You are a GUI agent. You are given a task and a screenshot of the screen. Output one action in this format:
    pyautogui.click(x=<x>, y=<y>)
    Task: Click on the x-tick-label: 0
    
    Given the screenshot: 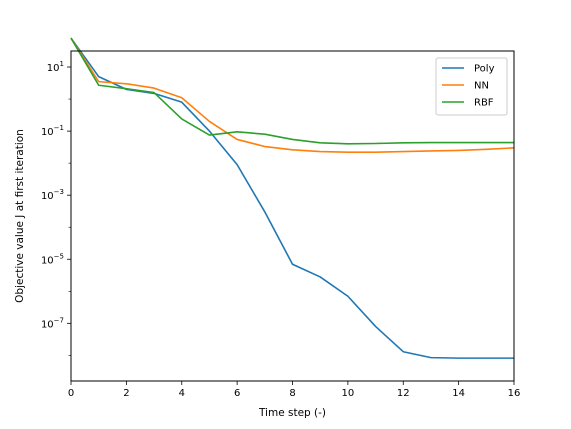 What is the action you would take?
    pyautogui.click(x=71, y=393)
    